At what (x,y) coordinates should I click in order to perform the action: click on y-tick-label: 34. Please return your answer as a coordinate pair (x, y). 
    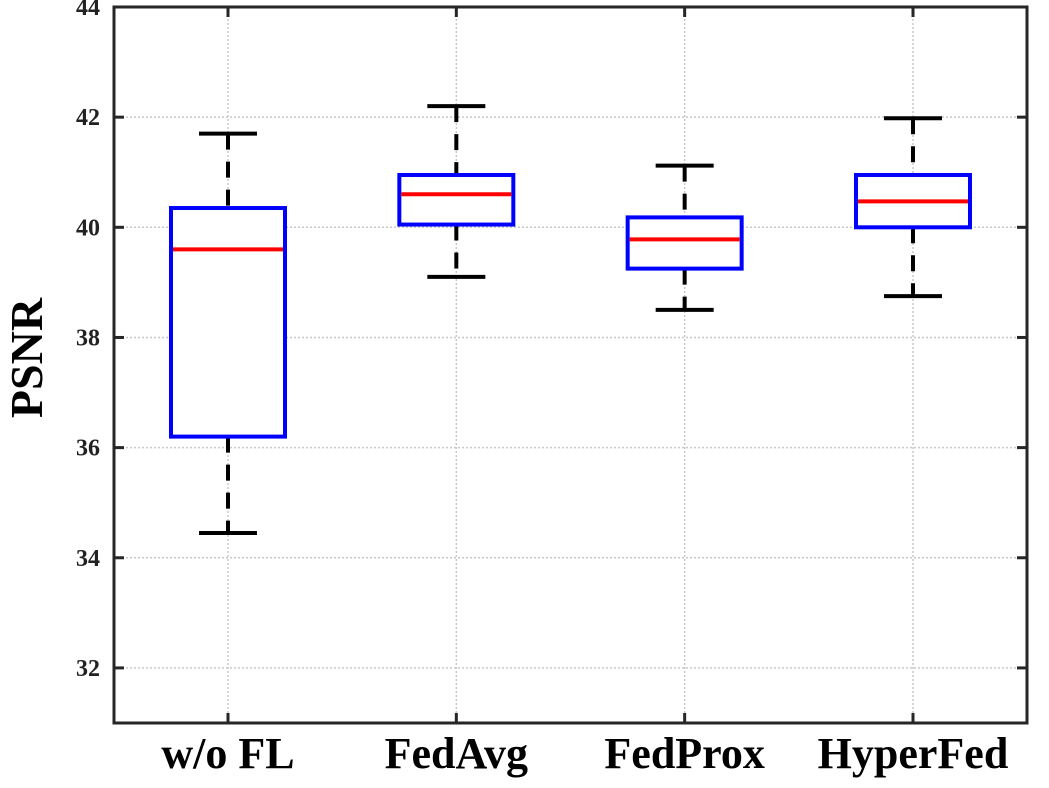
    Looking at the image, I should click on (88, 559).